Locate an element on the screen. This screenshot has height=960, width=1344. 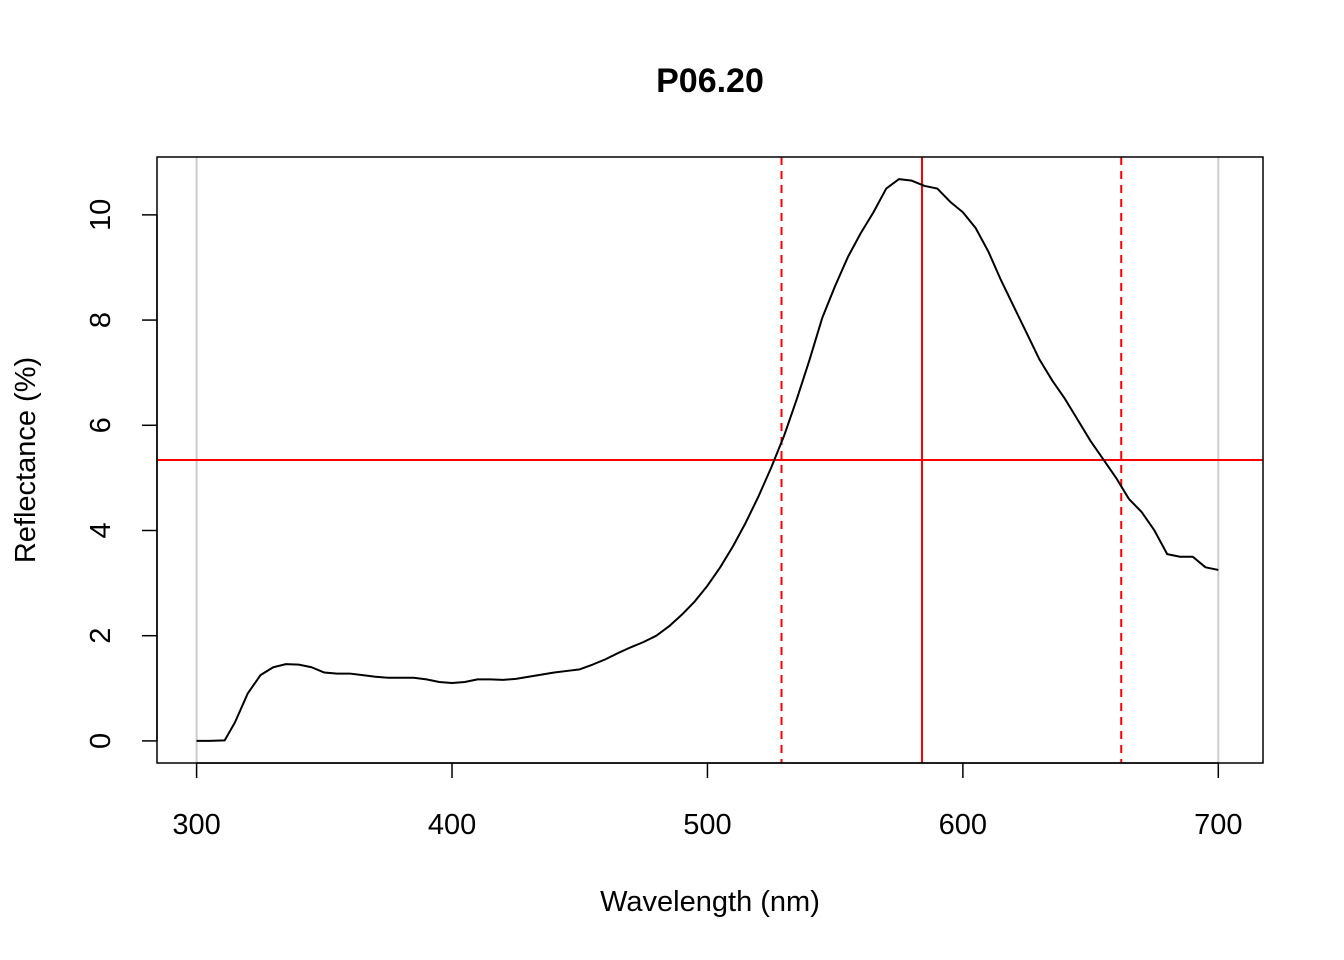
y-tick-label: 0 is located at coordinates (101, 741).